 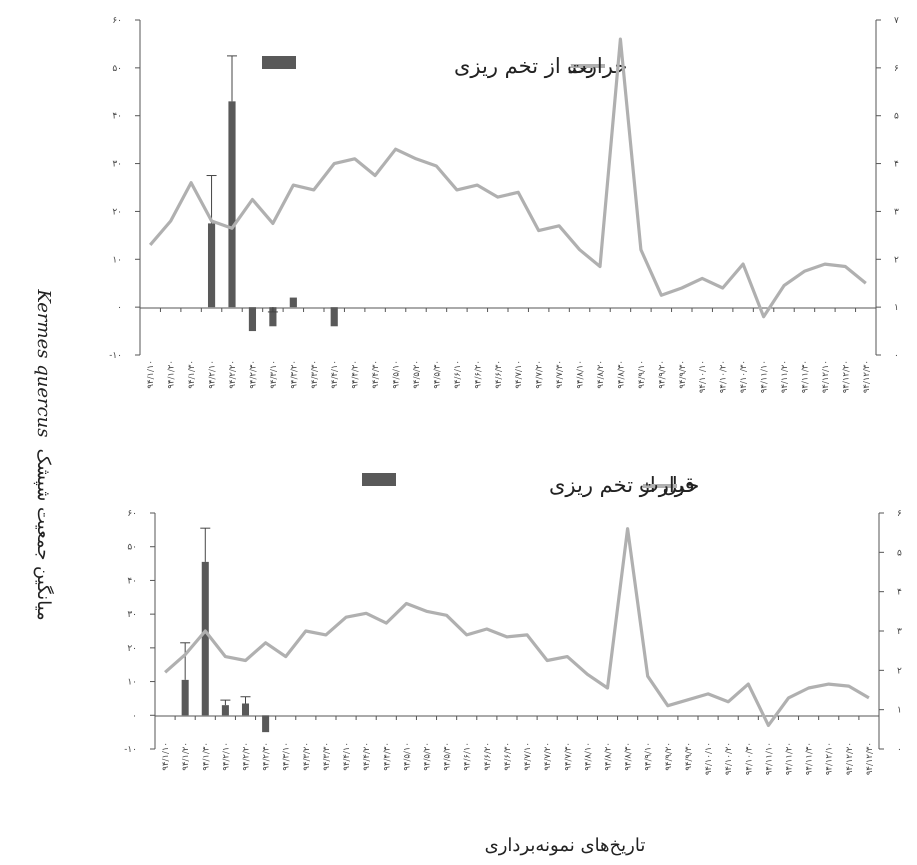 What do you see at coordinates (379, 479) in the screenshot?
I see `legend-swatch-bar` at bounding box center [379, 479].